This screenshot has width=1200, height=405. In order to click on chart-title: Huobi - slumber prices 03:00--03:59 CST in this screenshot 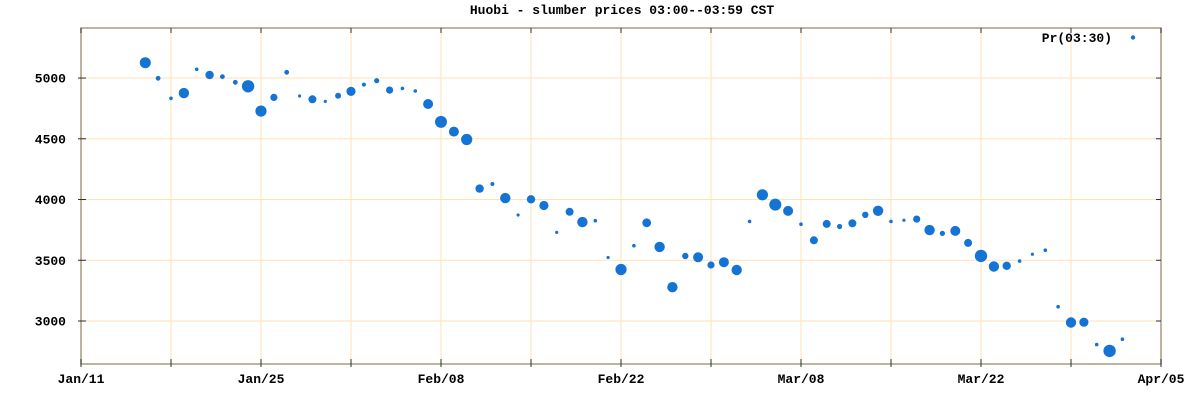, I will do `click(622, 10)`.